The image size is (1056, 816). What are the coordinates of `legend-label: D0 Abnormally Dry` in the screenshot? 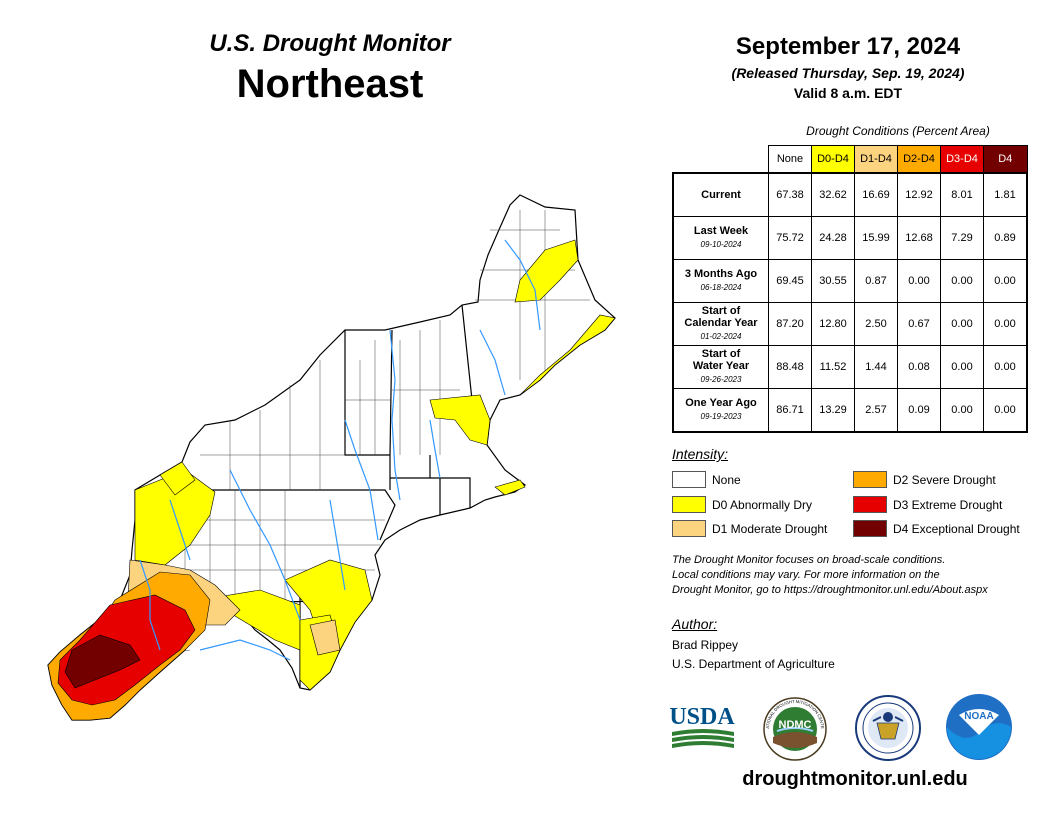 It's located at (762, 504).